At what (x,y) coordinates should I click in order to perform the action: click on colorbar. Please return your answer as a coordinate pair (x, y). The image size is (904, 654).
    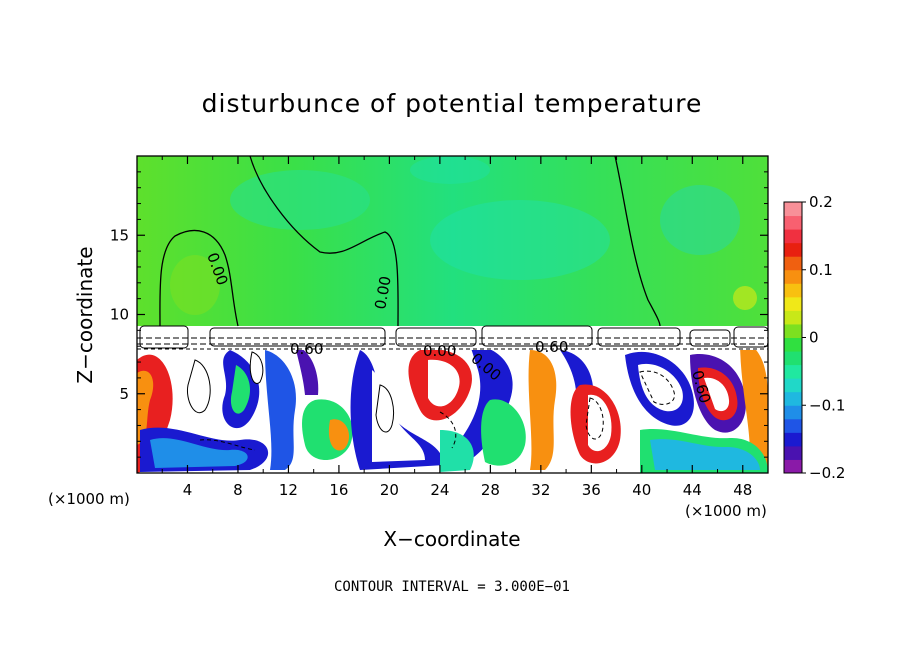
    Looking at the image, I should click on (793, 337).